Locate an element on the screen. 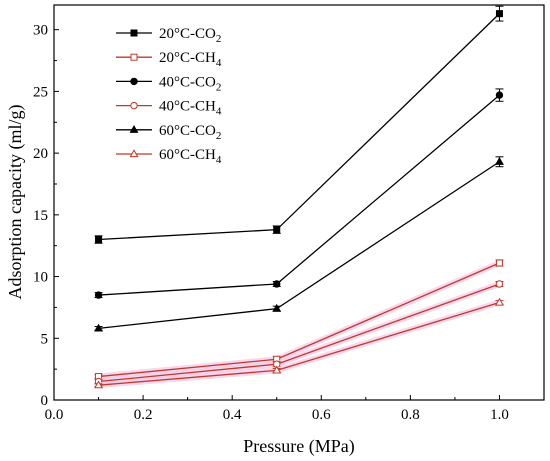  y-tick-label: 25 is located at coordinates (40, 92).